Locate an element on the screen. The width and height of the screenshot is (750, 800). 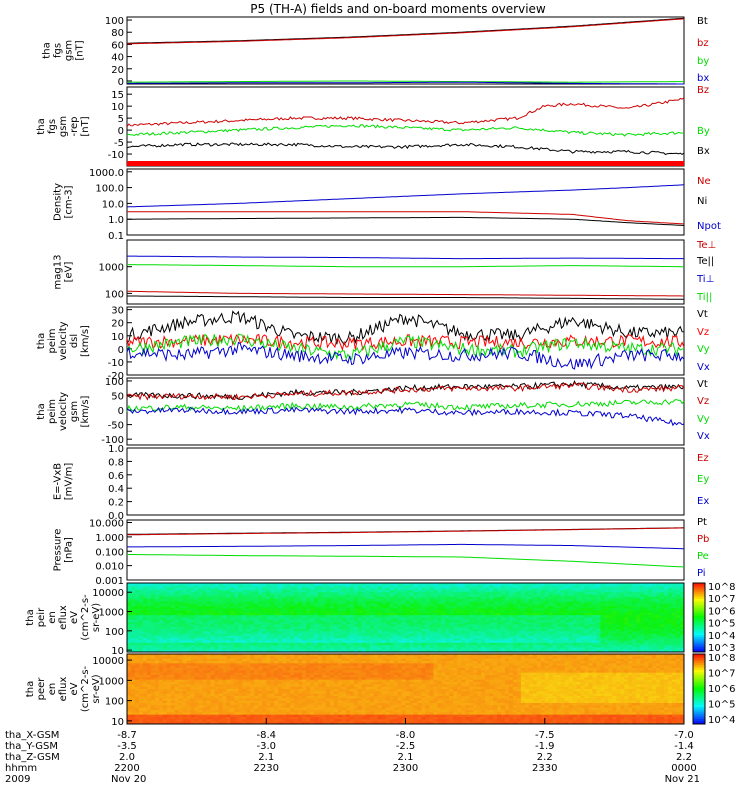
legend-Pt: Pt is located at coordinates (702, 522).